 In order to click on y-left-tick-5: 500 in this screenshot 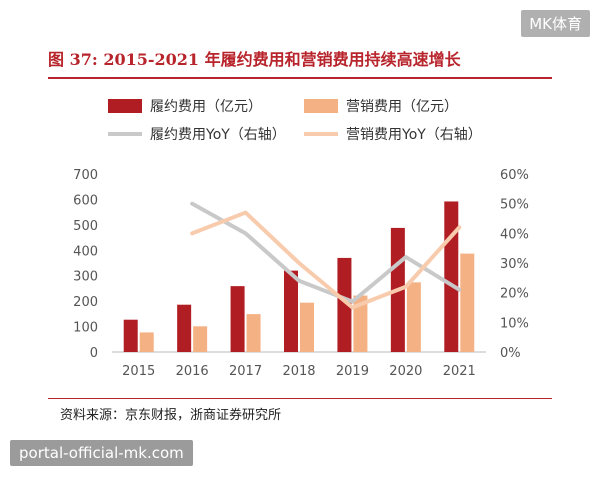, I will do `click(85, 226)`.